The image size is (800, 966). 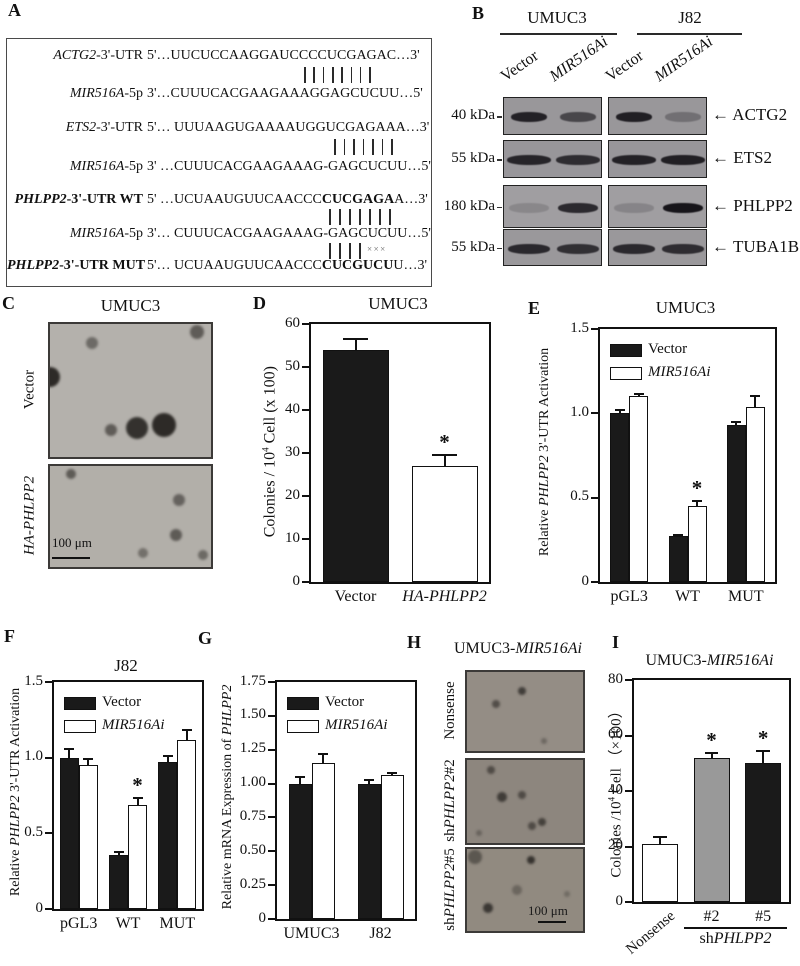 What do you see at coordinates (311, 933) in the screenshot?
I see `x-tick-label: UMUC3` at bounding box center [311, 933].